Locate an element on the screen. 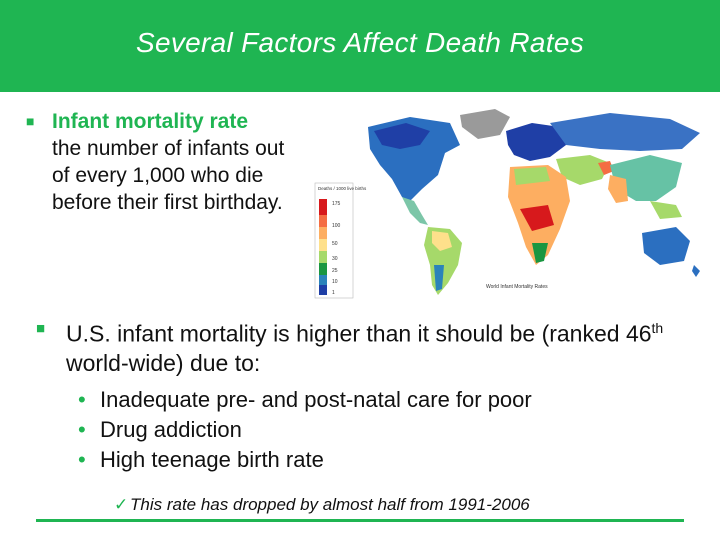 The width and height of the screenshot is (720, 540). checkmark-icon: ✓ is located at coordinates (121, 504).